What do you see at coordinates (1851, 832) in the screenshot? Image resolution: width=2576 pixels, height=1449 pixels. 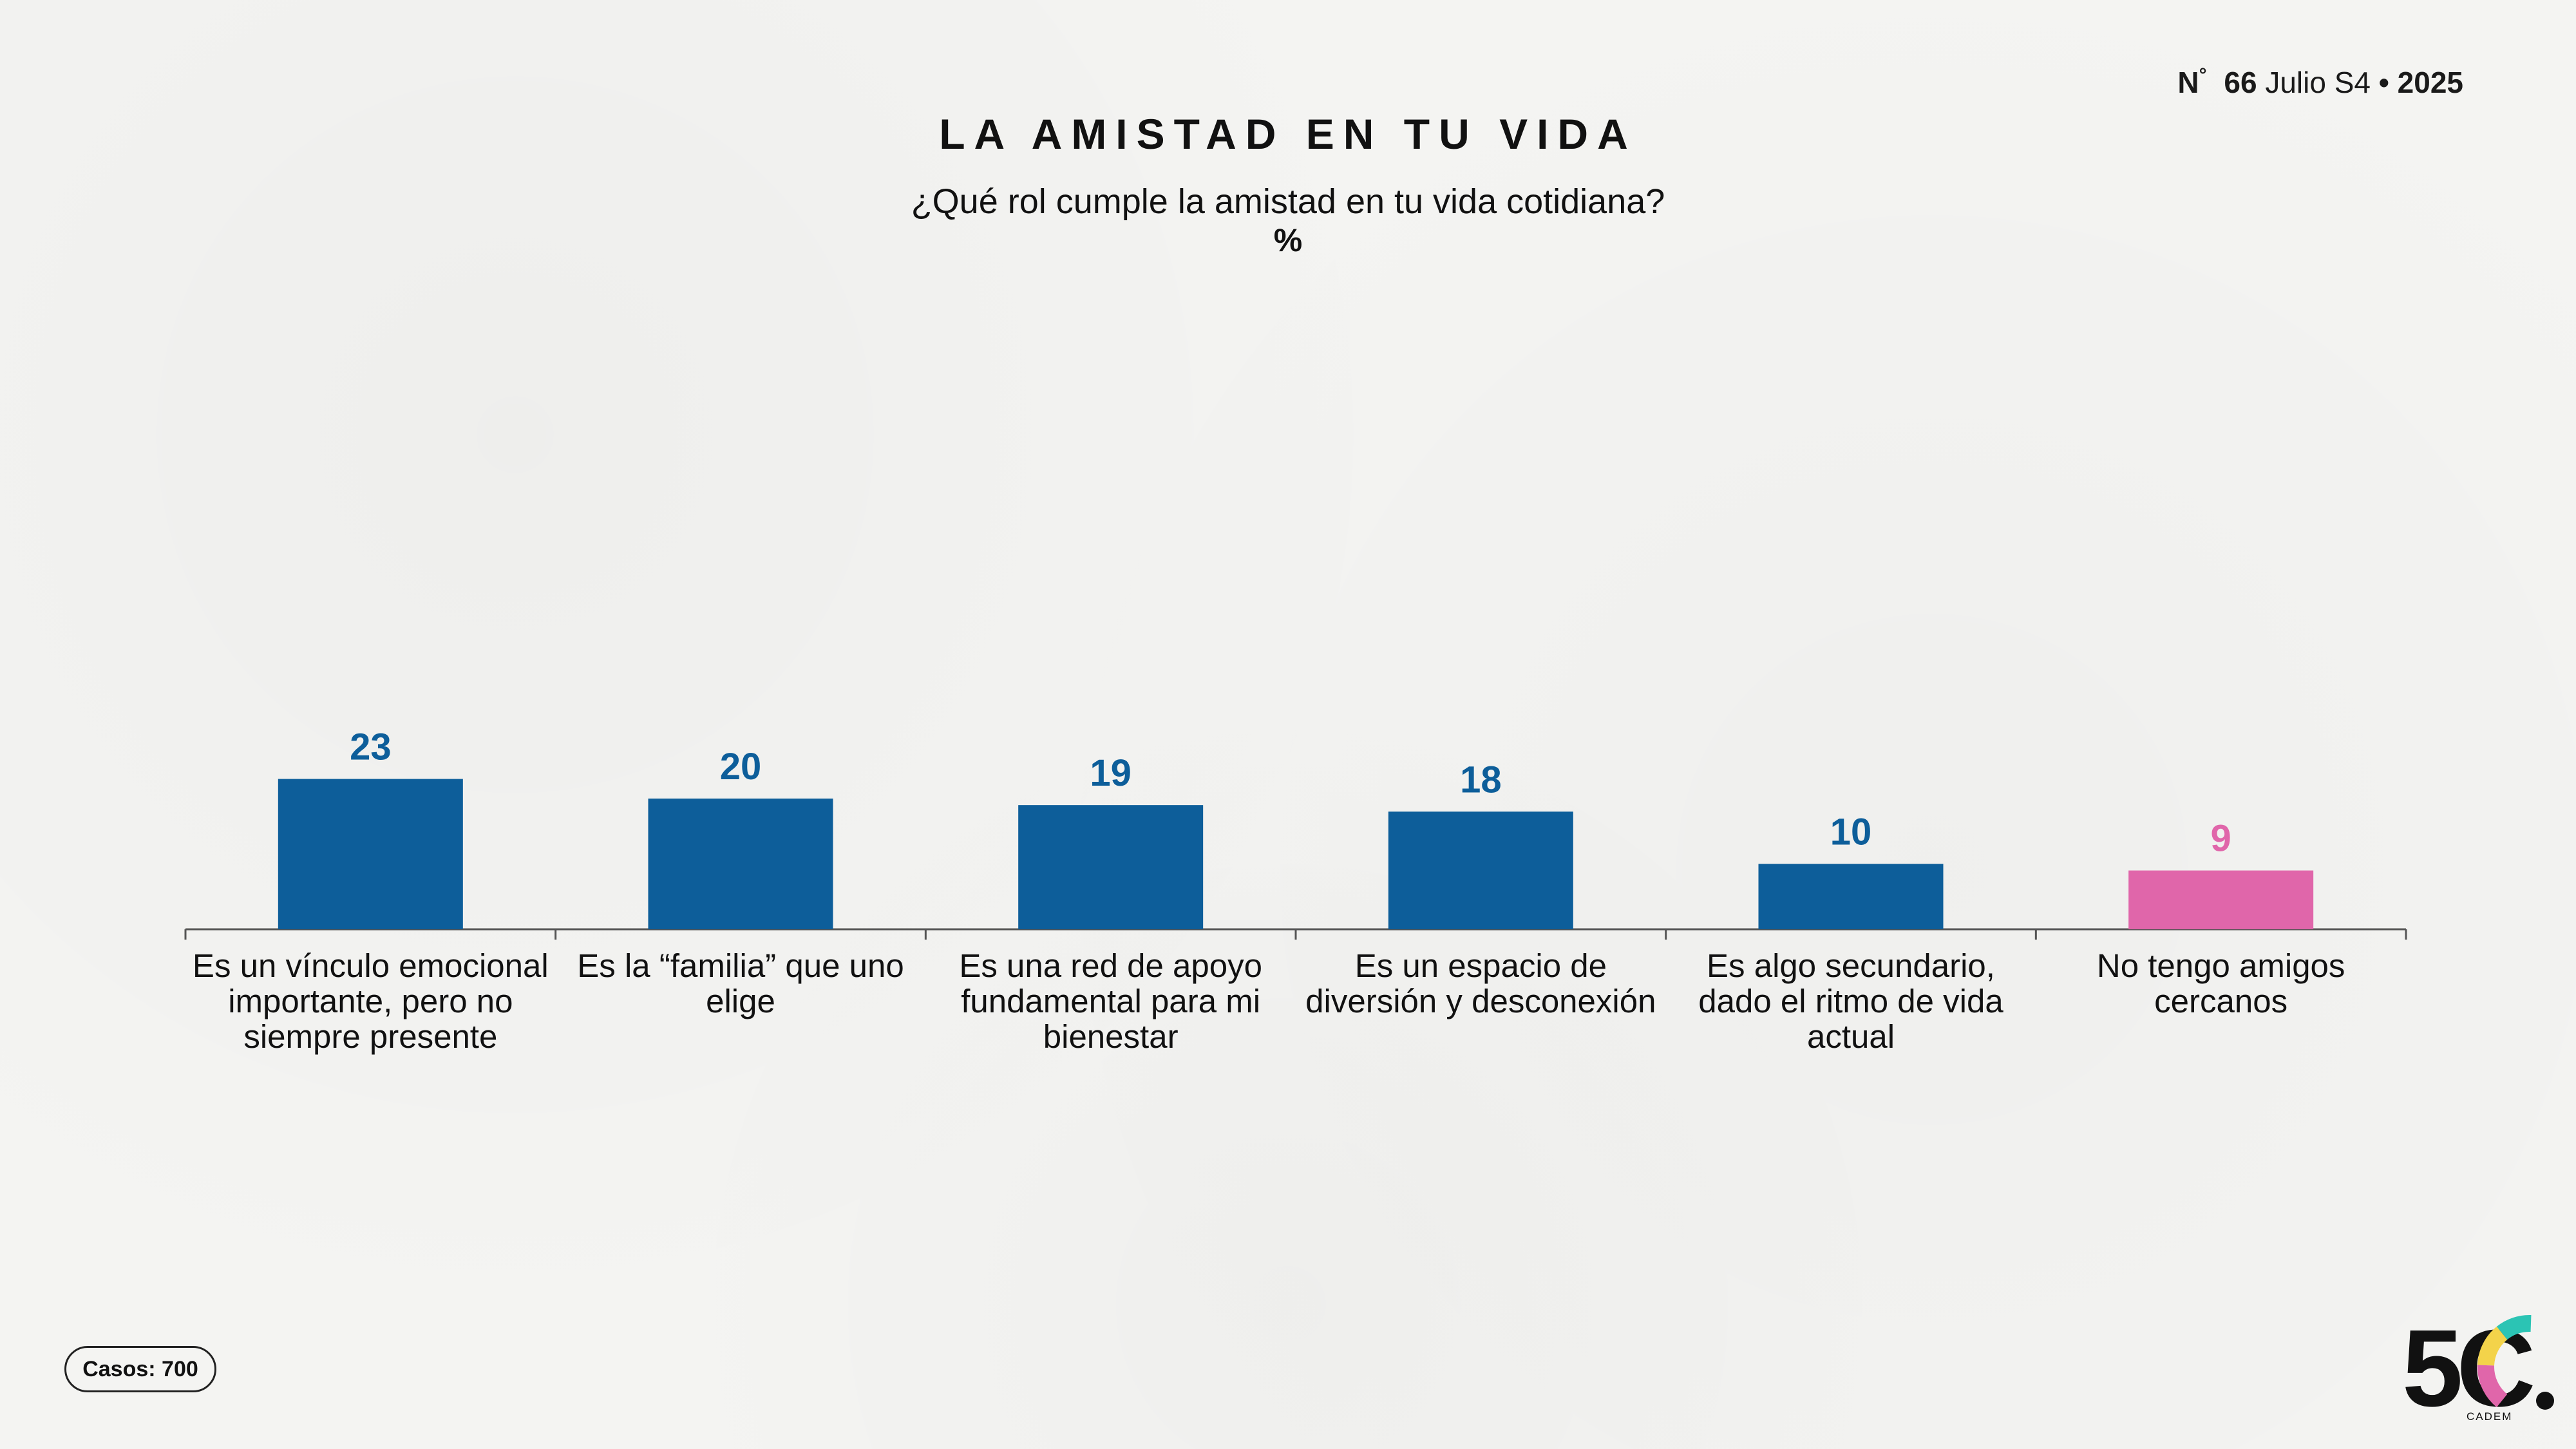 I see `data-label: 10` at bounding box center [1851, 832].